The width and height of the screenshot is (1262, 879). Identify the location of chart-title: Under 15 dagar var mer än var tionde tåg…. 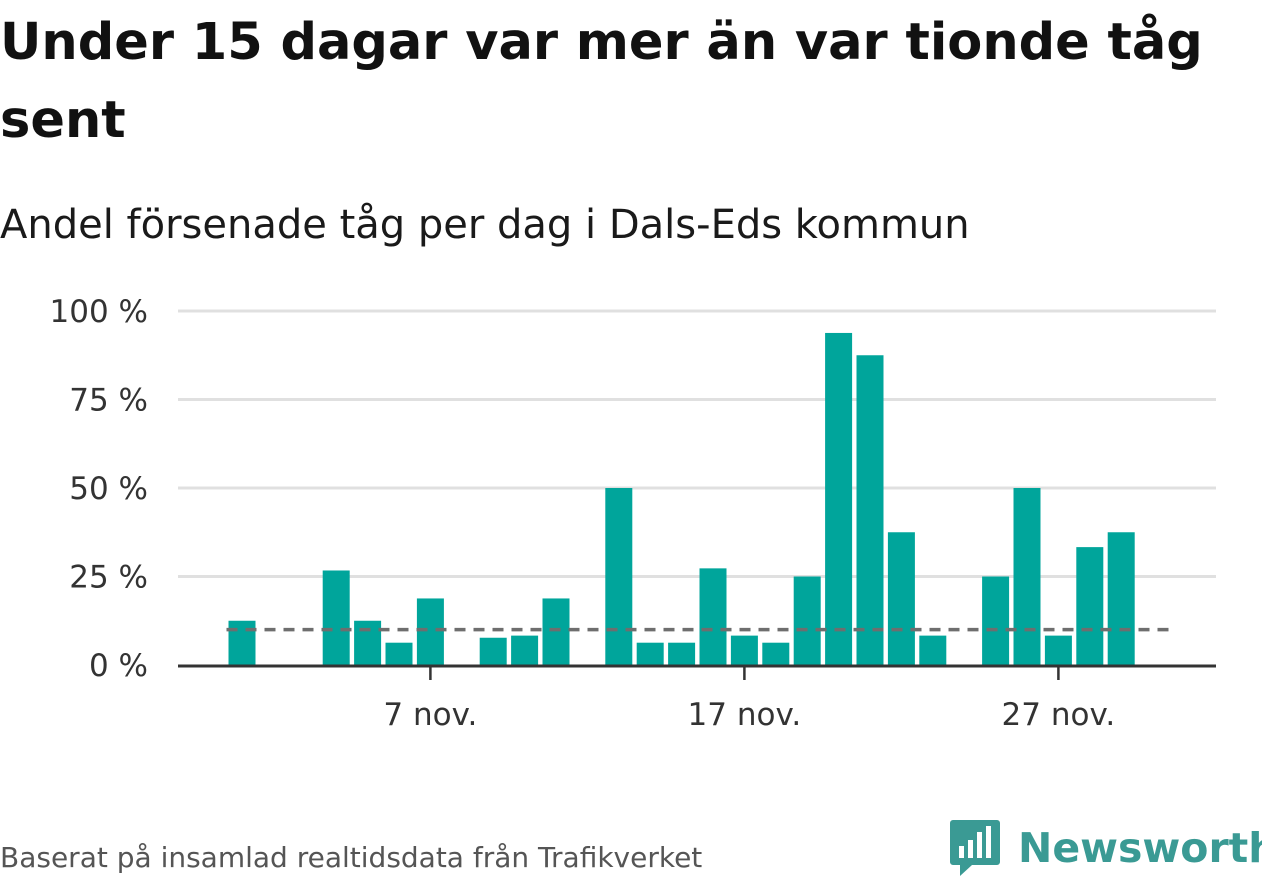
(601, 81).